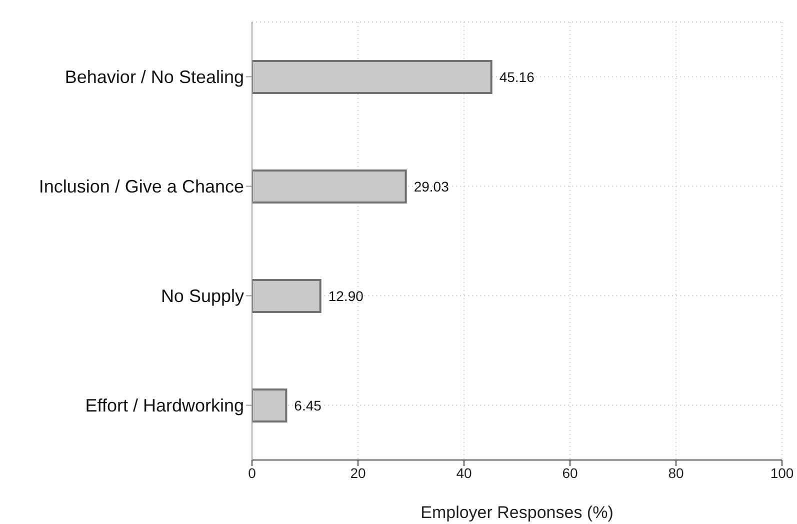  I want to click on data-label: 29.03, so click(432, 186).